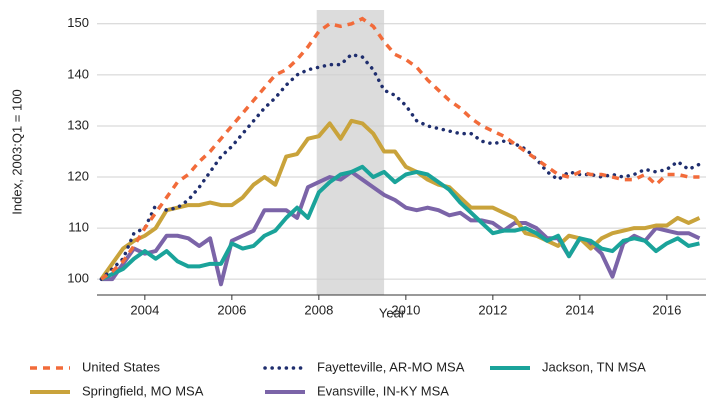 Image resolution: width=710 pixels, height=410 pixels. I want to click on x-tick-label: 2006, so click(231, 309).